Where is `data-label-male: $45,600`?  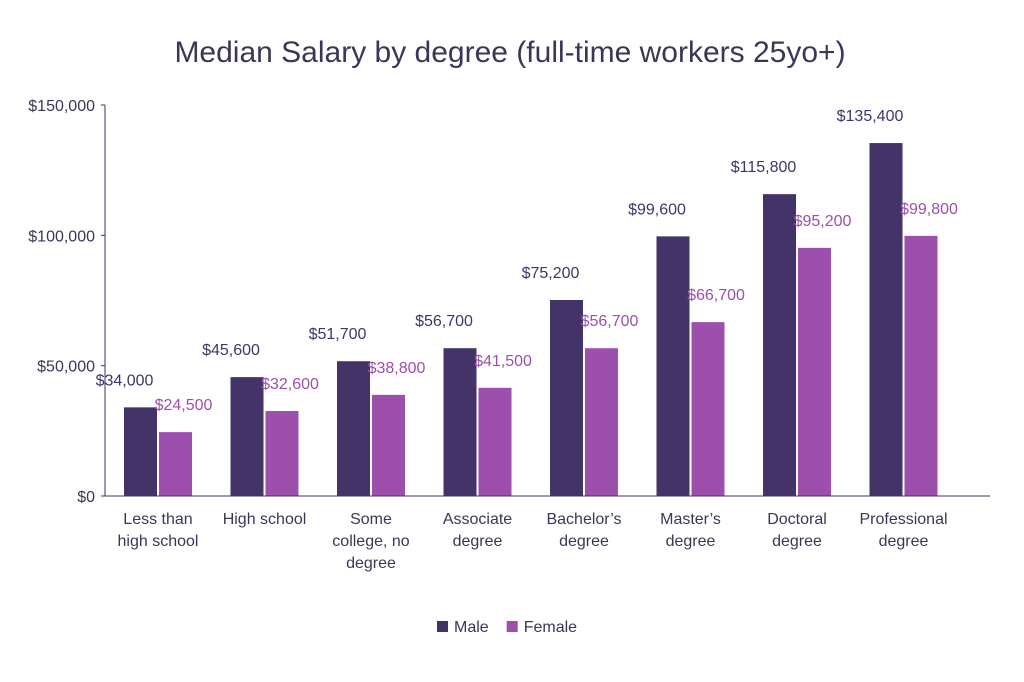
data-label-male: $45,600 is located at coordinates (231, 350).